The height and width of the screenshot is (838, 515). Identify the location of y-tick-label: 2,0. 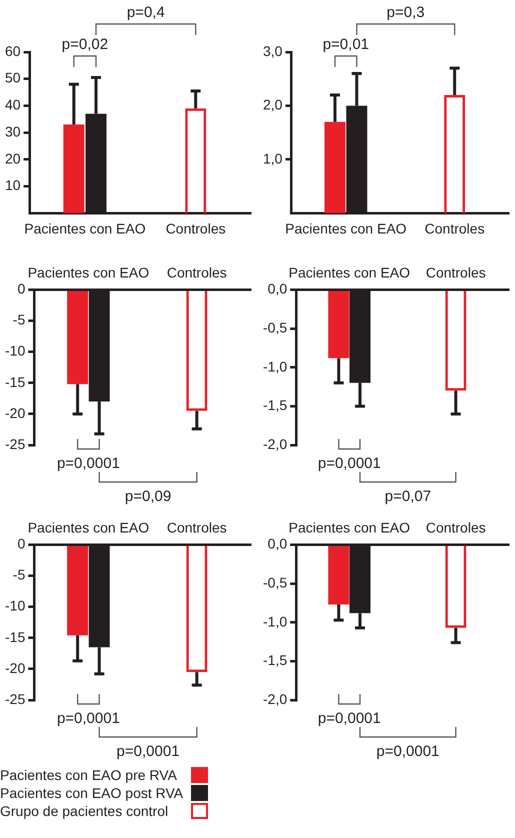
(272, 104).